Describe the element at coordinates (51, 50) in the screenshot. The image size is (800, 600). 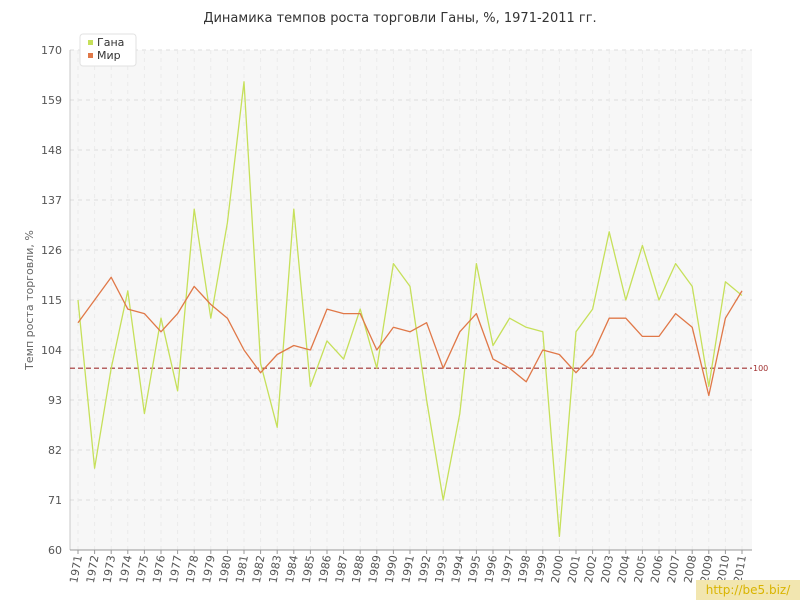
I see `y-tick-label: 170` at that location.